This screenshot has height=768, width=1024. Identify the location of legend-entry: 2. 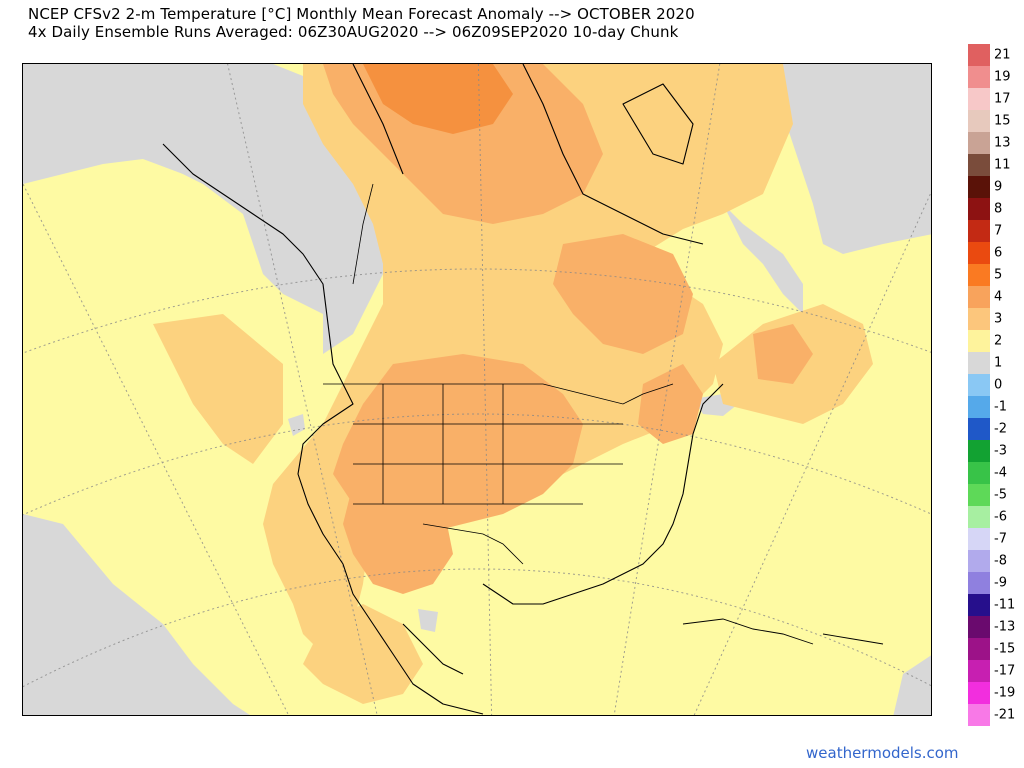
(992, 341).